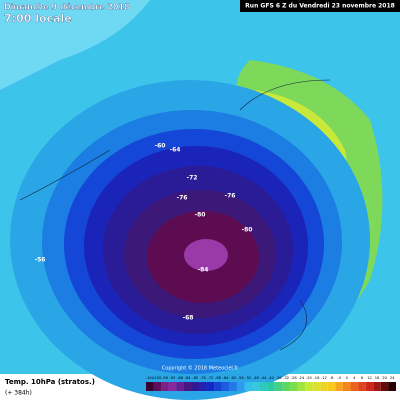 This screenshot has height=404, width=400. Describe the element at coordinates (233, 378) in the screenshot. I see `legend-label: -60` at that location.